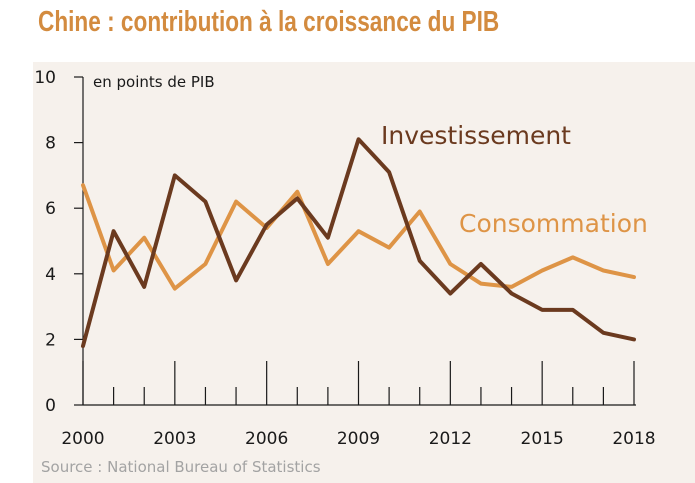 The image size is (695, 483). I want to click on x-tick-label-2006: 2006, so click(266, 439).